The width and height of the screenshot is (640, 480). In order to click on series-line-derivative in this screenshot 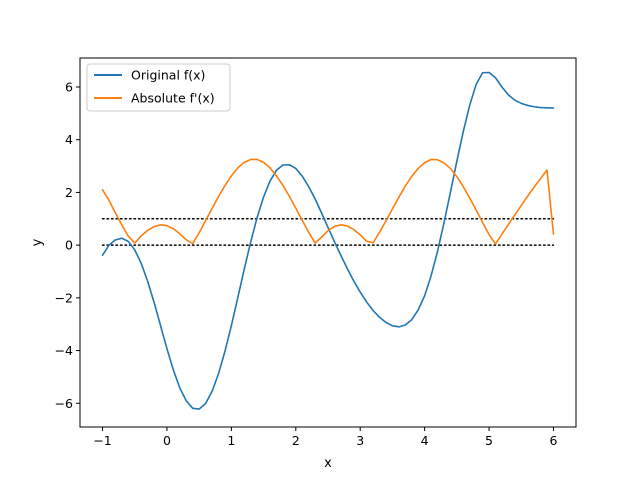, I will do `click(328, 201)`.